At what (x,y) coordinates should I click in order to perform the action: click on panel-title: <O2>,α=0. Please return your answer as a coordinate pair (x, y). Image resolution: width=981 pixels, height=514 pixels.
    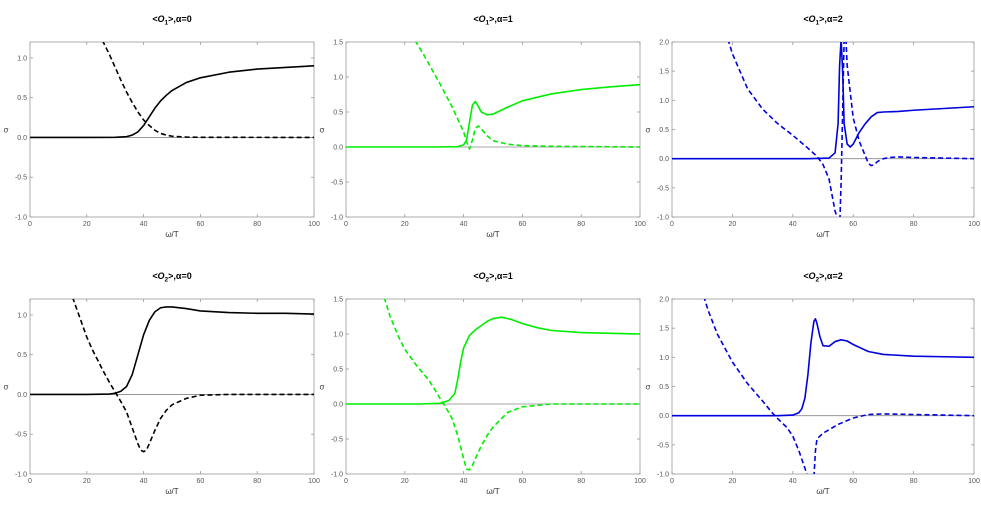
    Looking at the image, I should click on (171, 277).